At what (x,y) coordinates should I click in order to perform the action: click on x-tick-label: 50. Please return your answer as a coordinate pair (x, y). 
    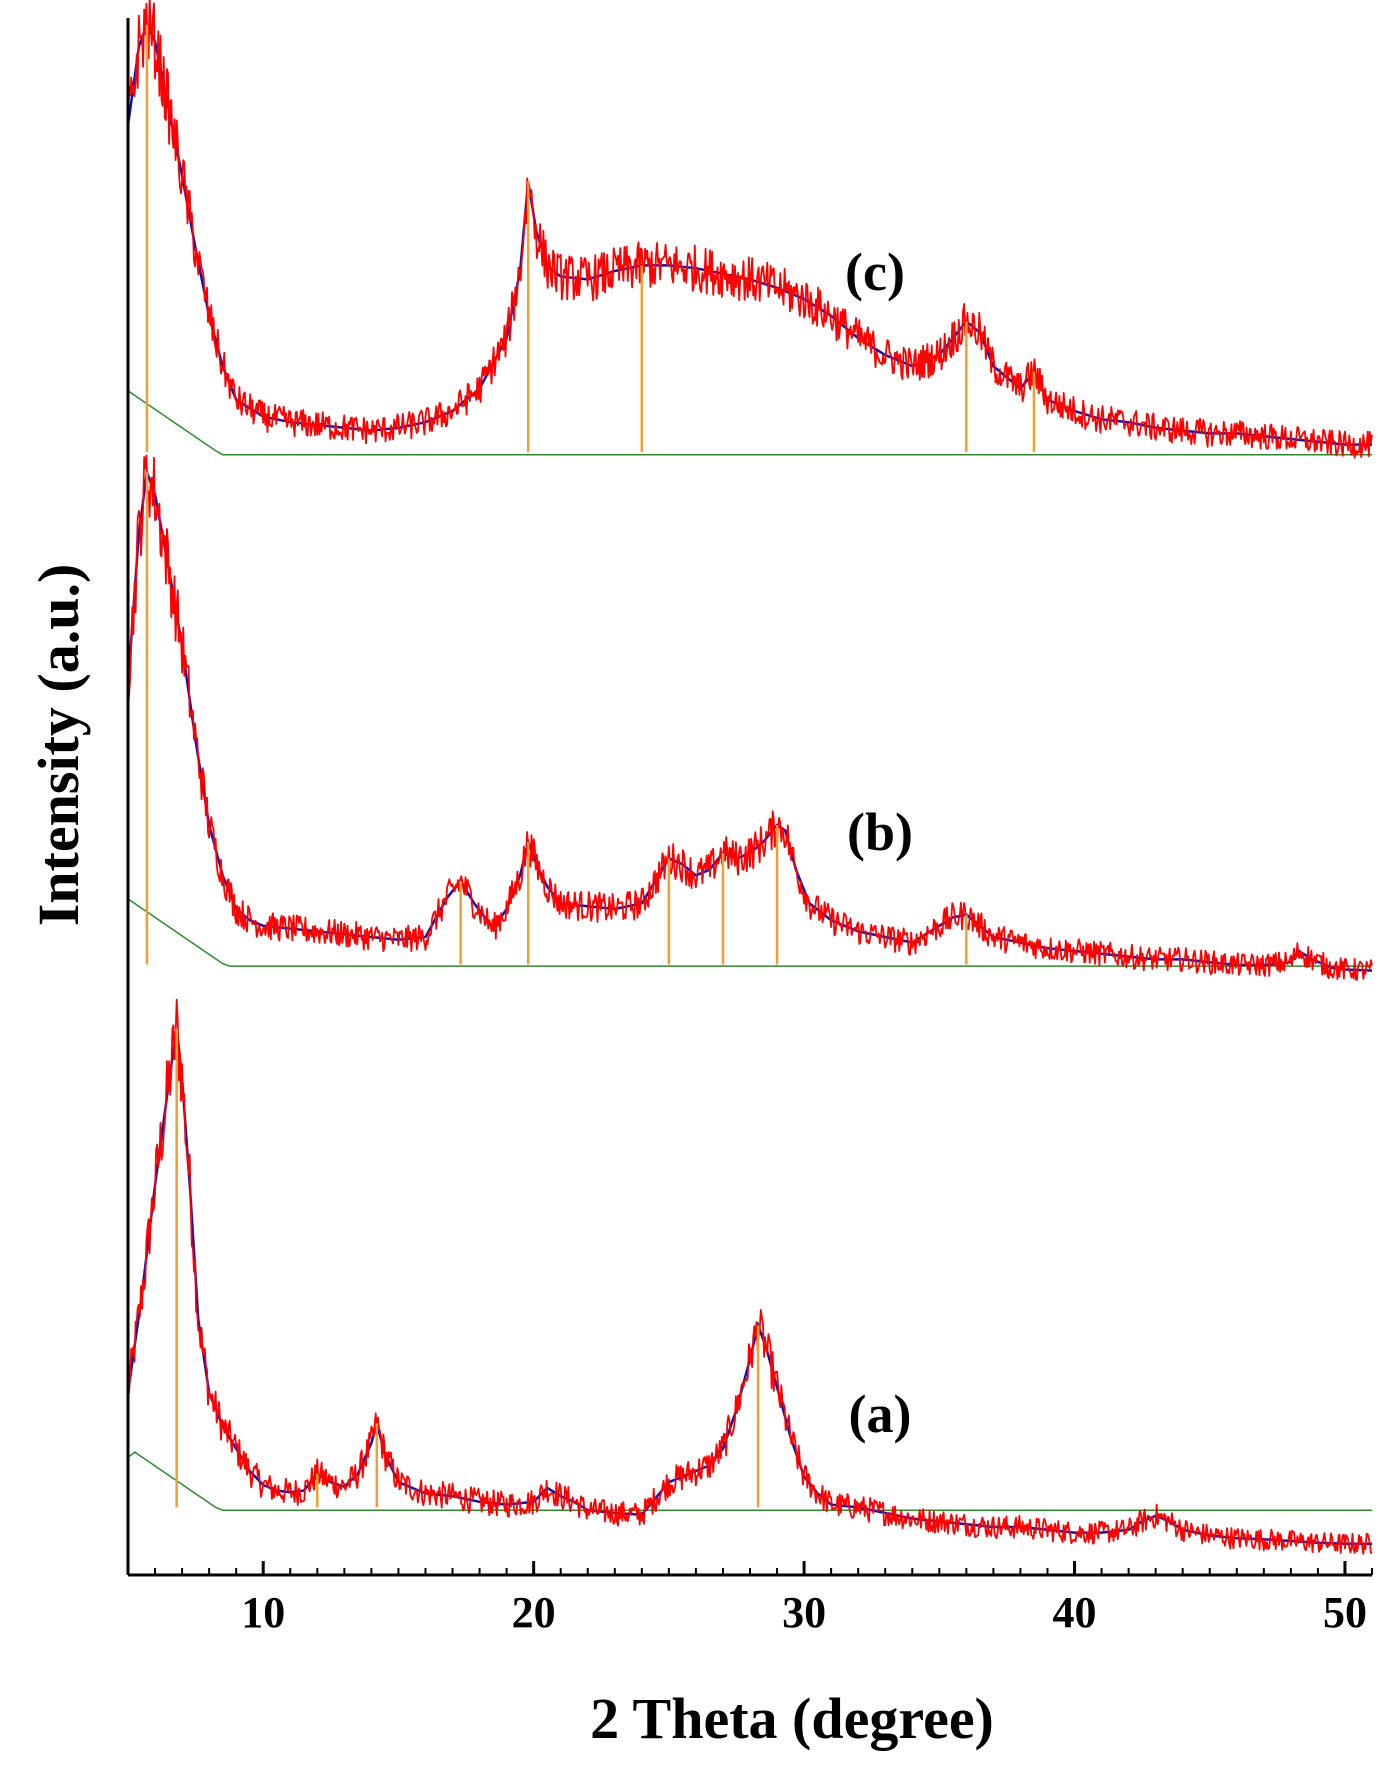
    Looking at the image, I should click on (1345, 1612).